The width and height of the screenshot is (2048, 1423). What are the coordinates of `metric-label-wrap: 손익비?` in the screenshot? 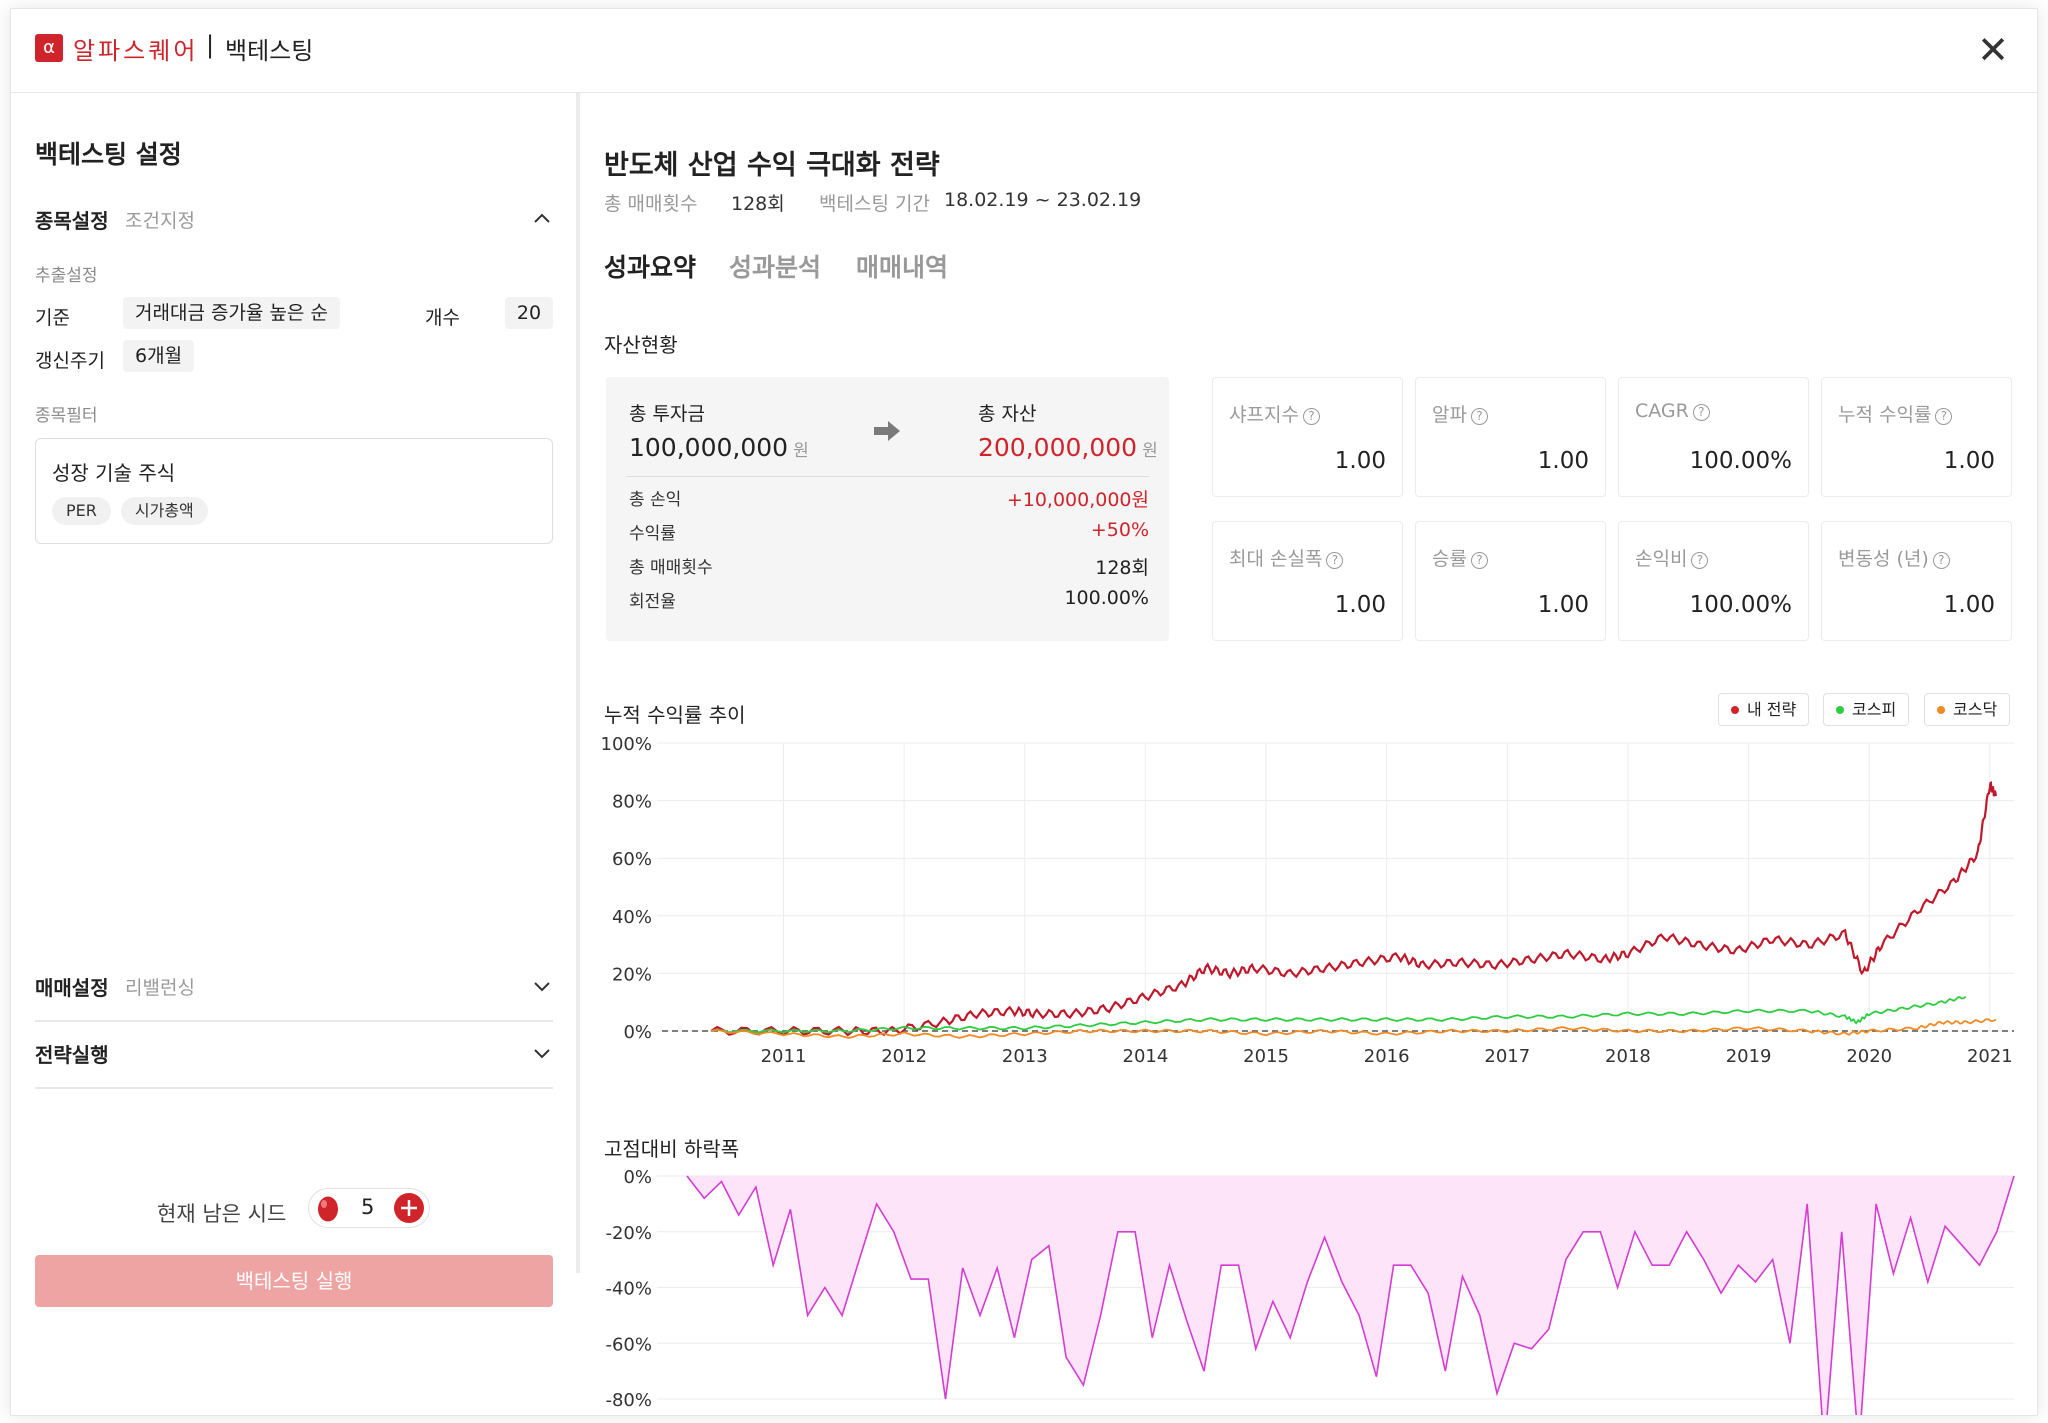 It's located at (1672, 557).